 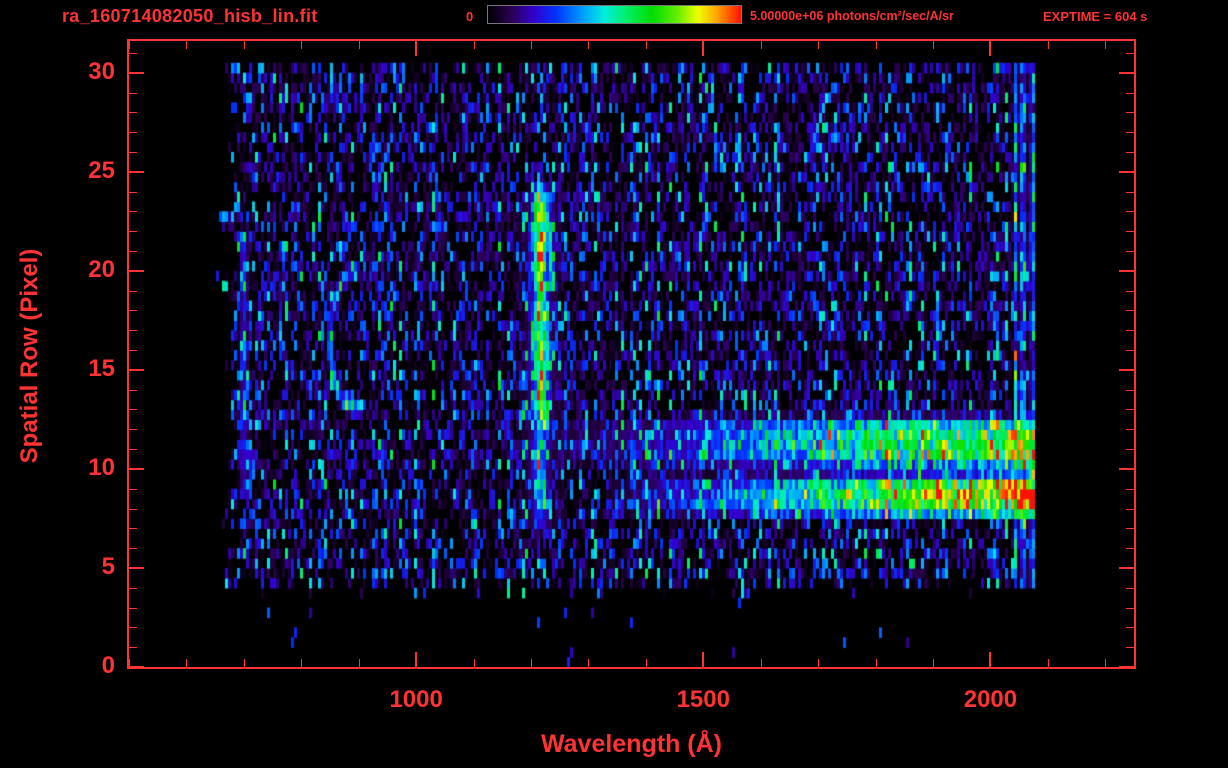 I want to click on y-tick-label: 15, so click(x=101, y=368).